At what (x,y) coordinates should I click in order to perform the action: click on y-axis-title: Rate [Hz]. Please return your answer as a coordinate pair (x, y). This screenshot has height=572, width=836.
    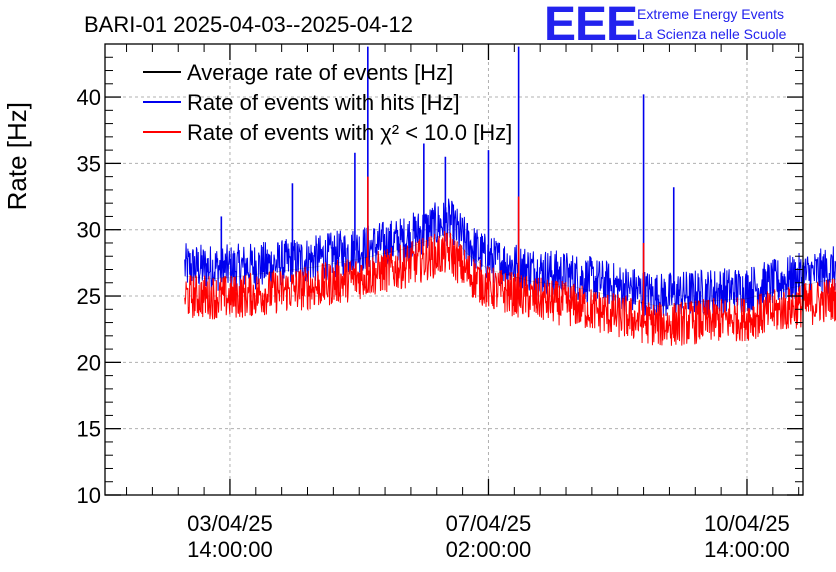
    Looking at the image, I should click on (17, 156).